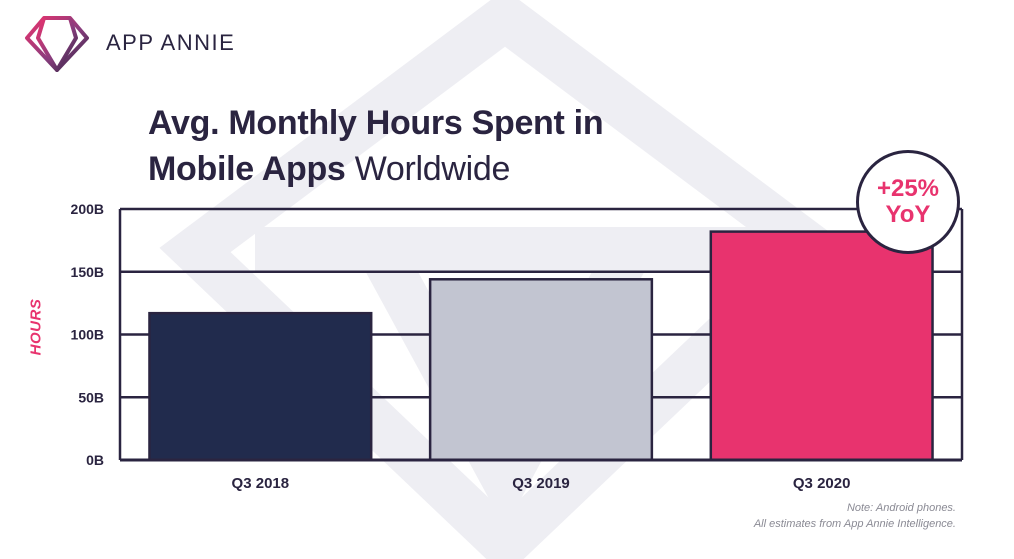 The height and width of the screenshot is (559, 1014). Describe the element at coordinates (376, 123) in the screenshot. I see `title-line-1: Avg. Monthly Hours Spent in` at that location.